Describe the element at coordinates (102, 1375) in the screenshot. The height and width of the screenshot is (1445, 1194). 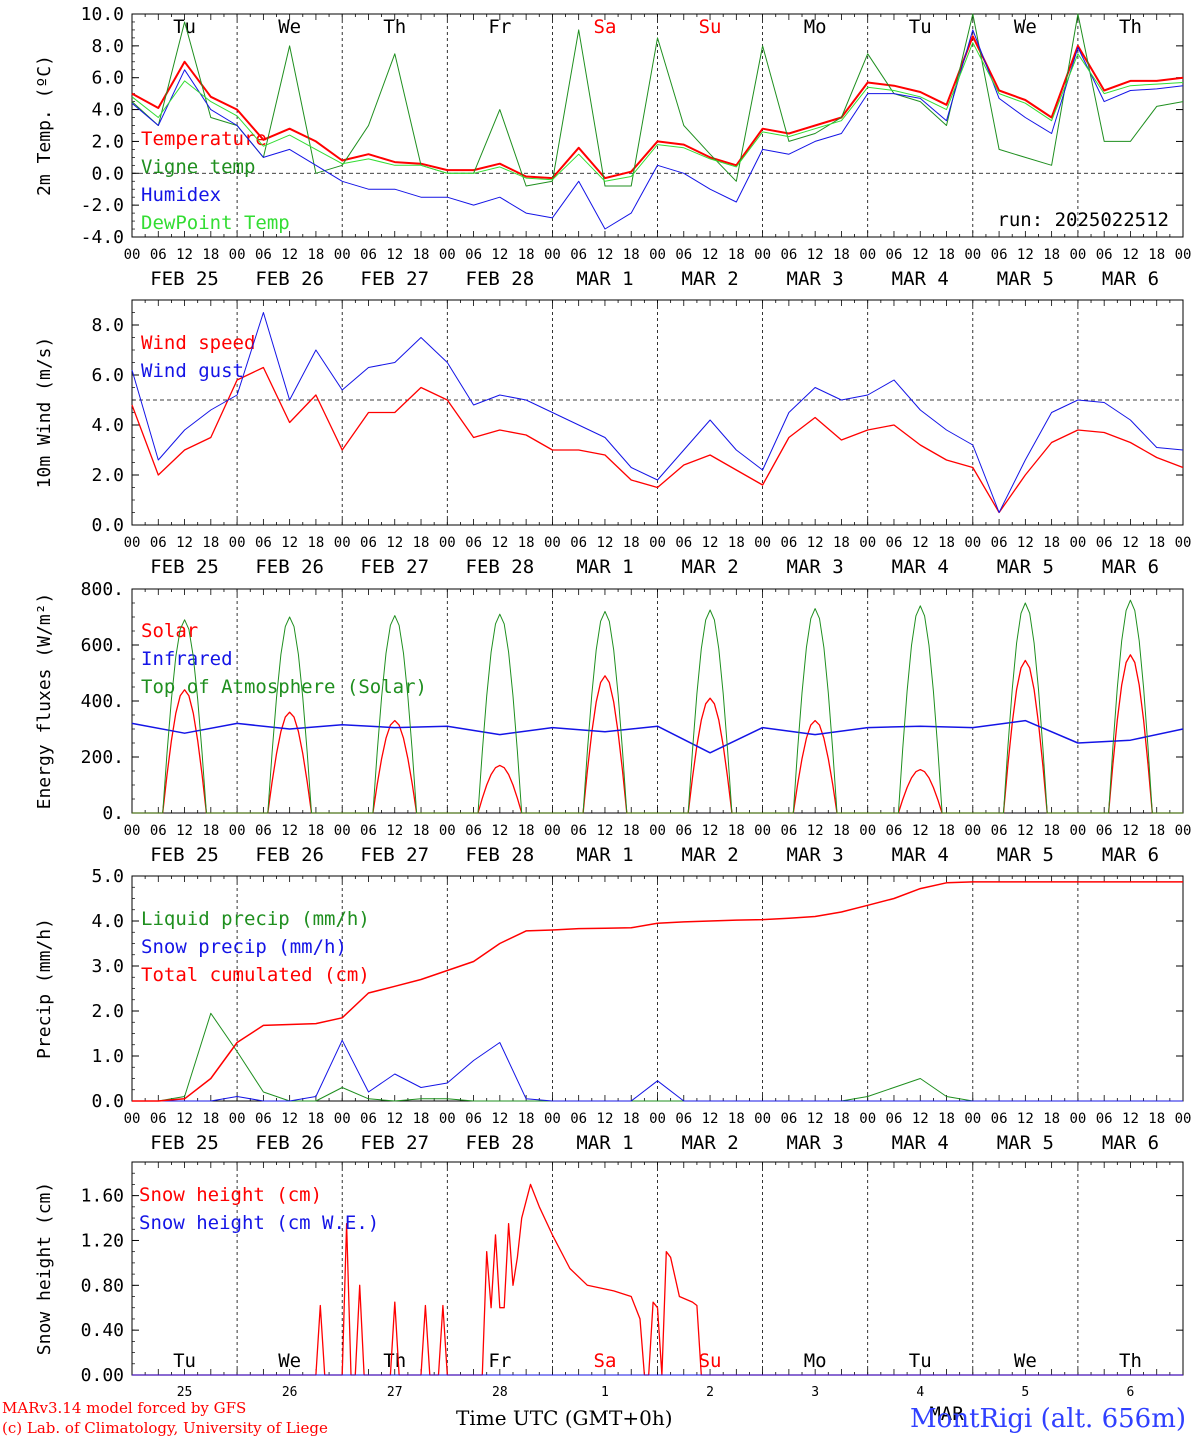
I see `y-tick-label: 0.00` at that location.